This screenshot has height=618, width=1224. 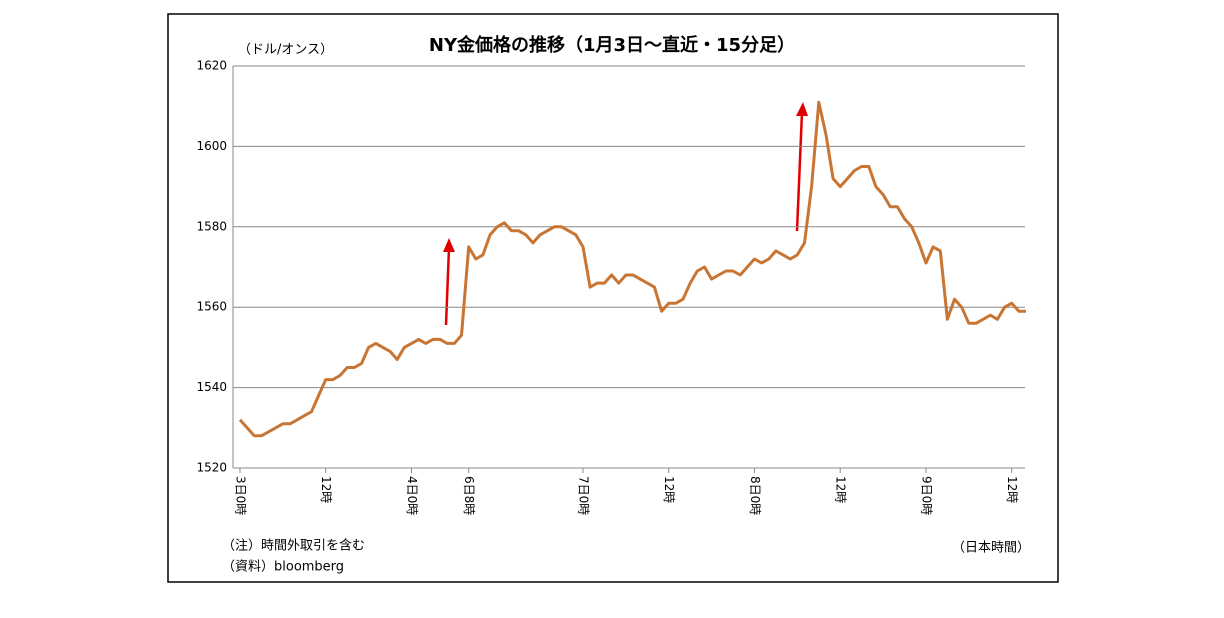 I want to click on x-tick-label: 6日8時, so click(x=469, y=495).